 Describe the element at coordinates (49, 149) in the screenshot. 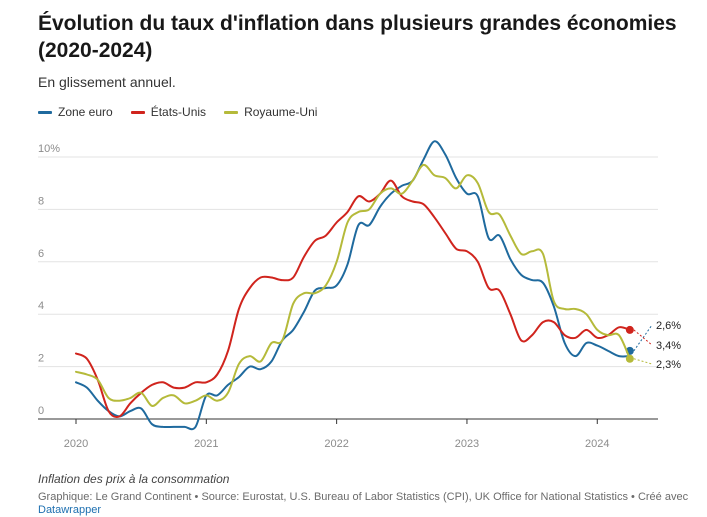

I see `y-tick-label: 10%` at that location.